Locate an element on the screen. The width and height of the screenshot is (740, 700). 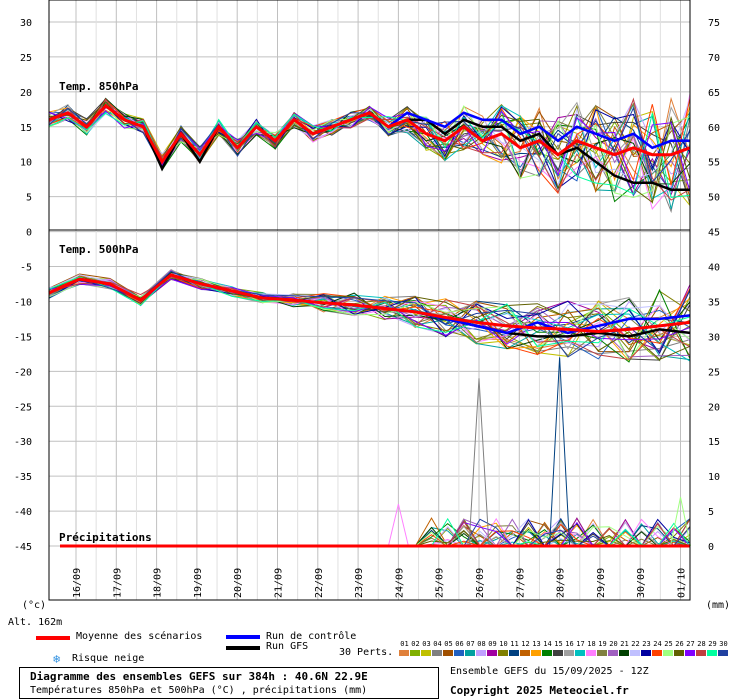
right-tick-label: 70 is located at coordinates (714, 58).